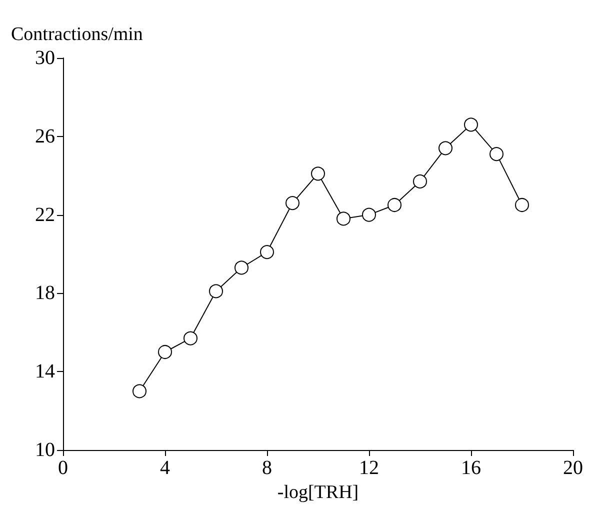 The width and height of the screenshot is (598, 526). What do you see at coordinates (45, 215) in the screenshot?
I see `y-tick-label: 22` at bounding box center [45, 215].